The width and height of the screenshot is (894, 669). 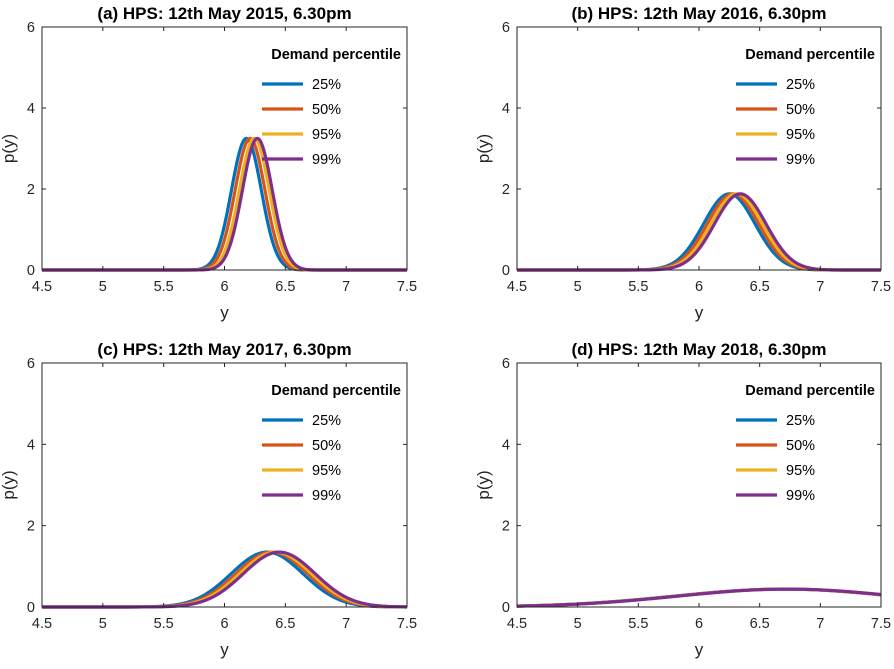 I want to click on chart-title: (b) HPS: 12th May 2016, 6.30pm, so click(x=698, y=13).